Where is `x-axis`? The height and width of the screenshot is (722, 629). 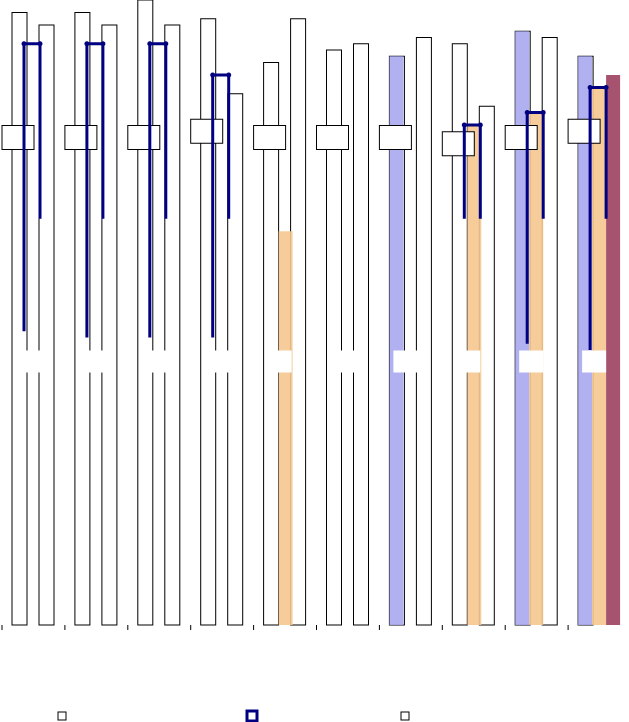 x-axis is located at coordinates (285, 627).